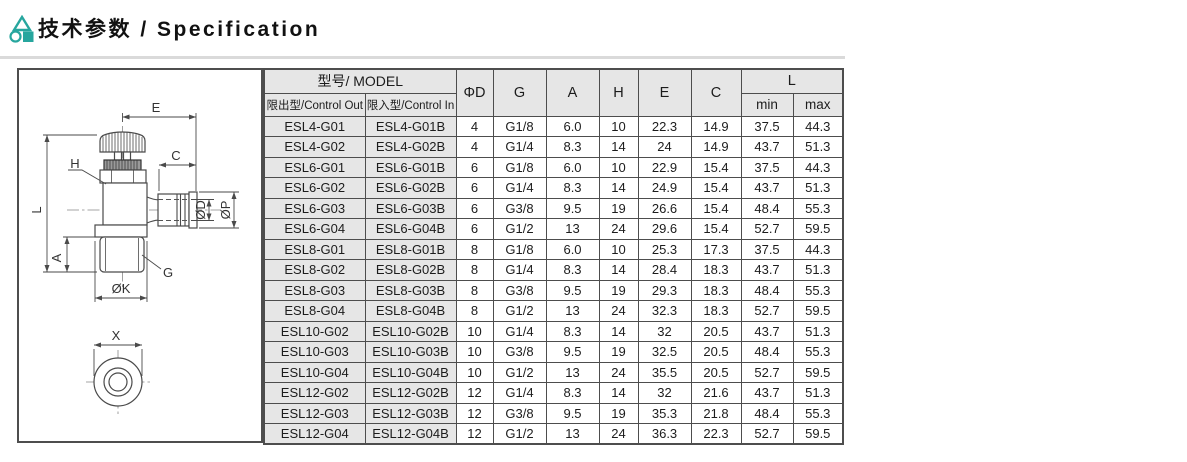 This screenshot has height=462, width=1187. I want to click on page-title: 技术参数 / Specification, so click(179, 29).